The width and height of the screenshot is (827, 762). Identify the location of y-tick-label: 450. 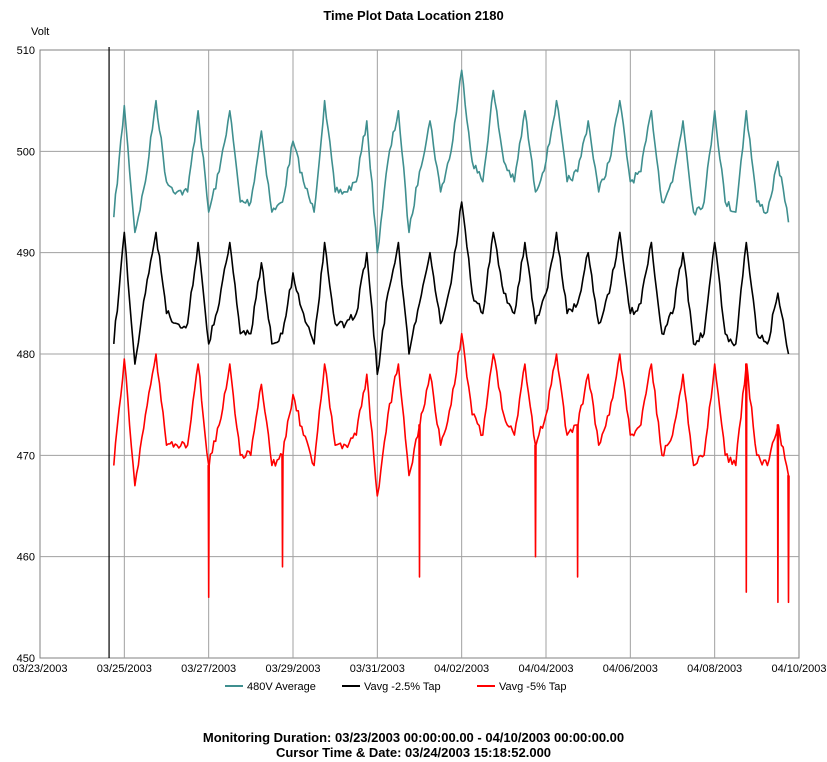
(26, 659).